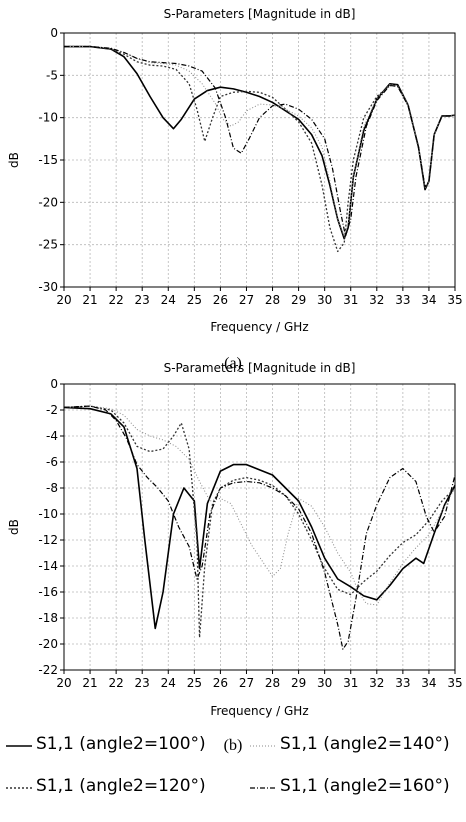 The height and width of the screenshot is (822, 466). Describe the element at coordinates (233, 745) in the screenshot. I see `figure-caption: (b)` at that location.